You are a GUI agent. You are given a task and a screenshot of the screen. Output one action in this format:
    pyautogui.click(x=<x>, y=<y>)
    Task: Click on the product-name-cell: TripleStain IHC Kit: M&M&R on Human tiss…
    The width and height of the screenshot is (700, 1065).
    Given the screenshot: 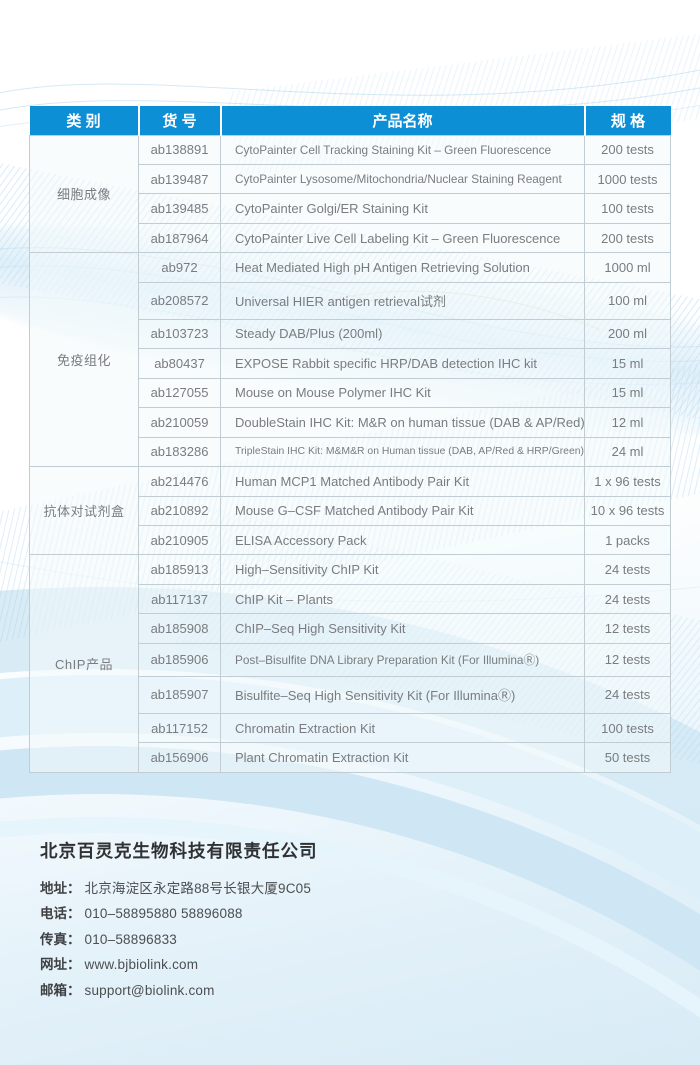 What is the action you would take?
    pyautogui.click(x=402, y=452)
    